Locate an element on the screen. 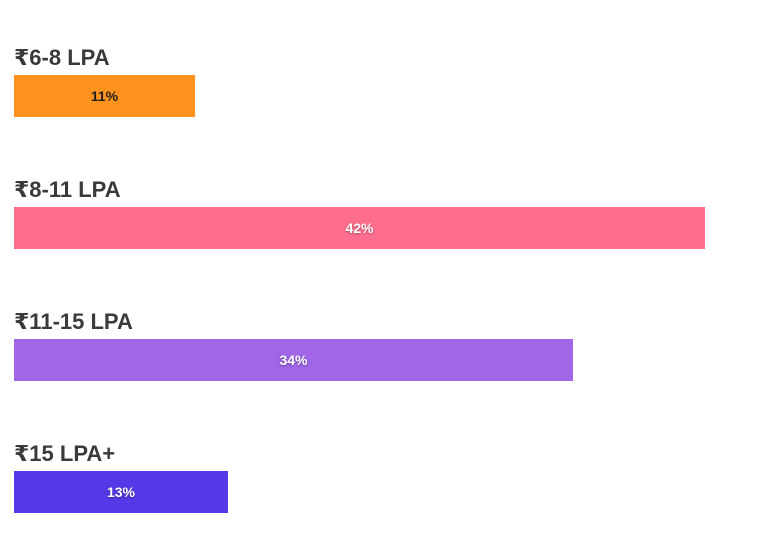  bar-row-15-lpa-plus: ₹15 LPA+ 13% is located at coordinates (384, 481).